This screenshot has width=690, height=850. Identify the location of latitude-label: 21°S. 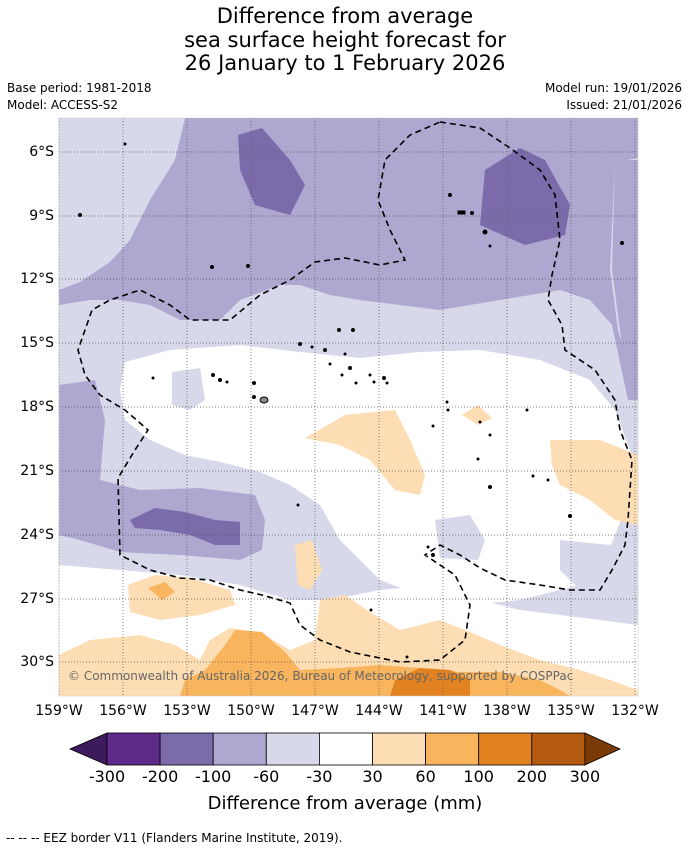
(37, 471).